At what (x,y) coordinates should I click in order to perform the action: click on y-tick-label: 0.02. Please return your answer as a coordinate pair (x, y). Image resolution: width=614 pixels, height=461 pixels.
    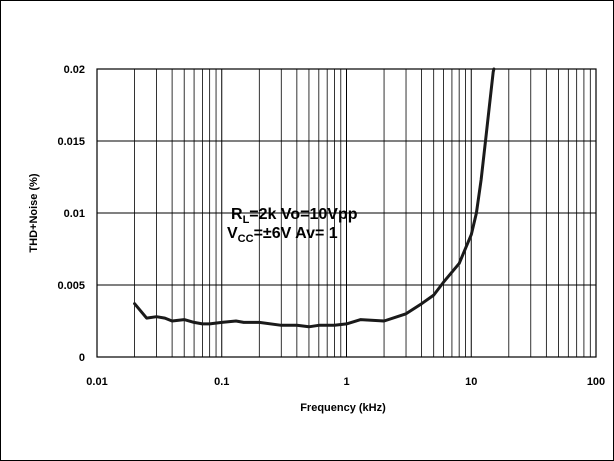
    Looking at the image, I should click on (74, 70).